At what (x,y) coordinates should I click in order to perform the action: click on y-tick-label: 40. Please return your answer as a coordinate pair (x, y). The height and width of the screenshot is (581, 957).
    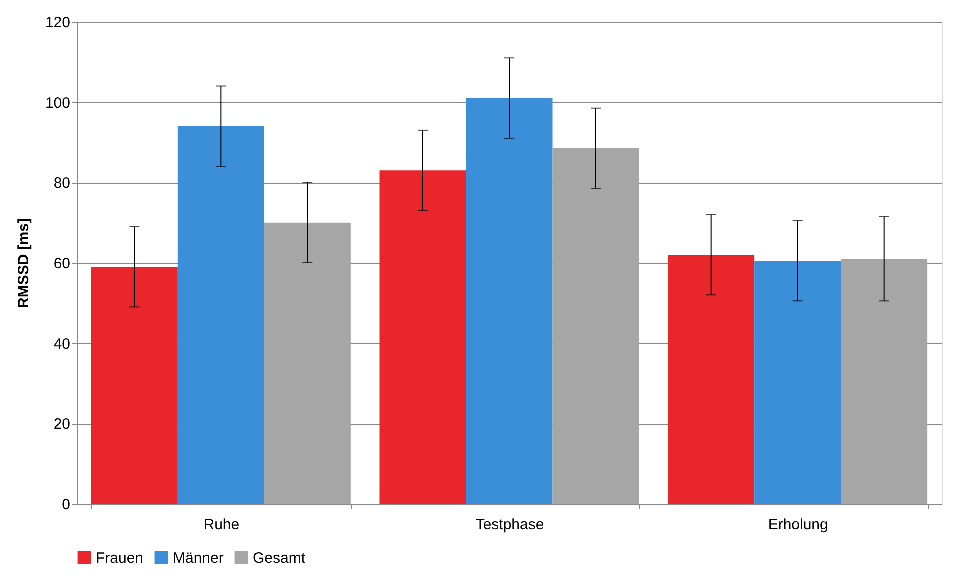
    Looking at the image, I should click on (62, 344).